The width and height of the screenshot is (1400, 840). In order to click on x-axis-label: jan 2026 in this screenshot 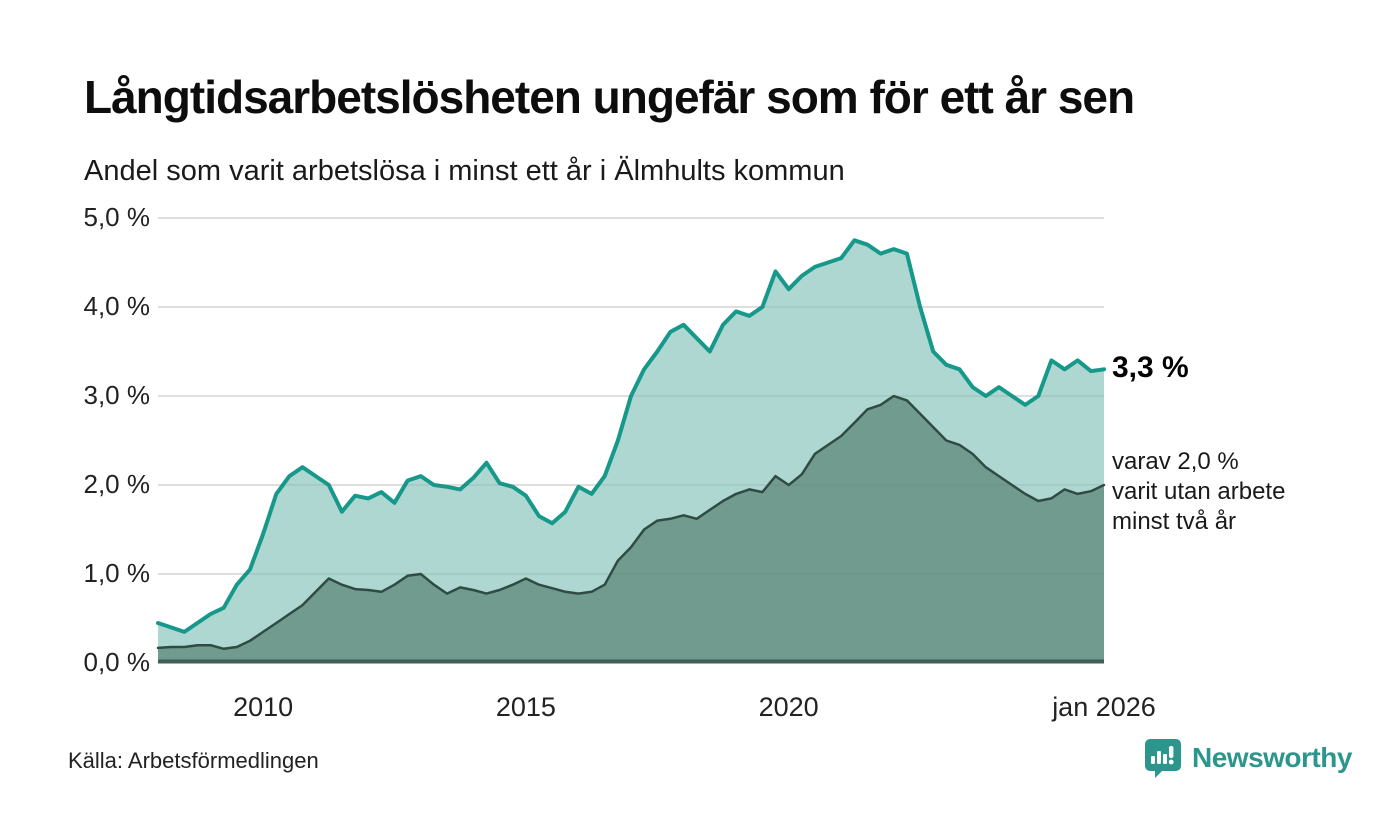, I will do `click(1104, 707)`.